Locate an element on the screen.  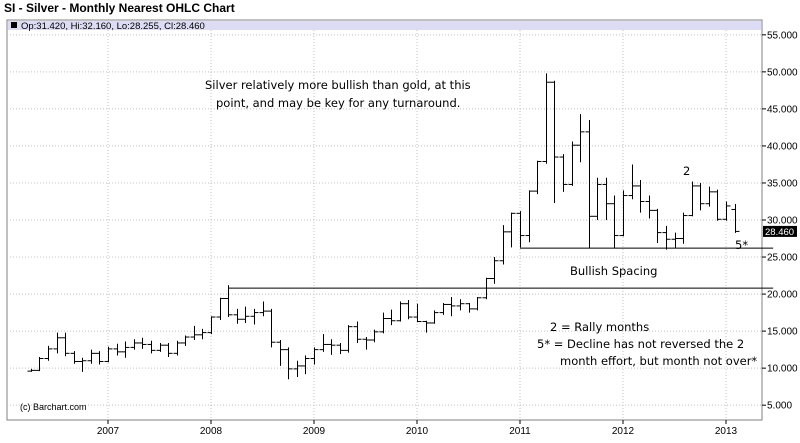
y-tick-label: 55.000 is located at coordinates (782, 35).